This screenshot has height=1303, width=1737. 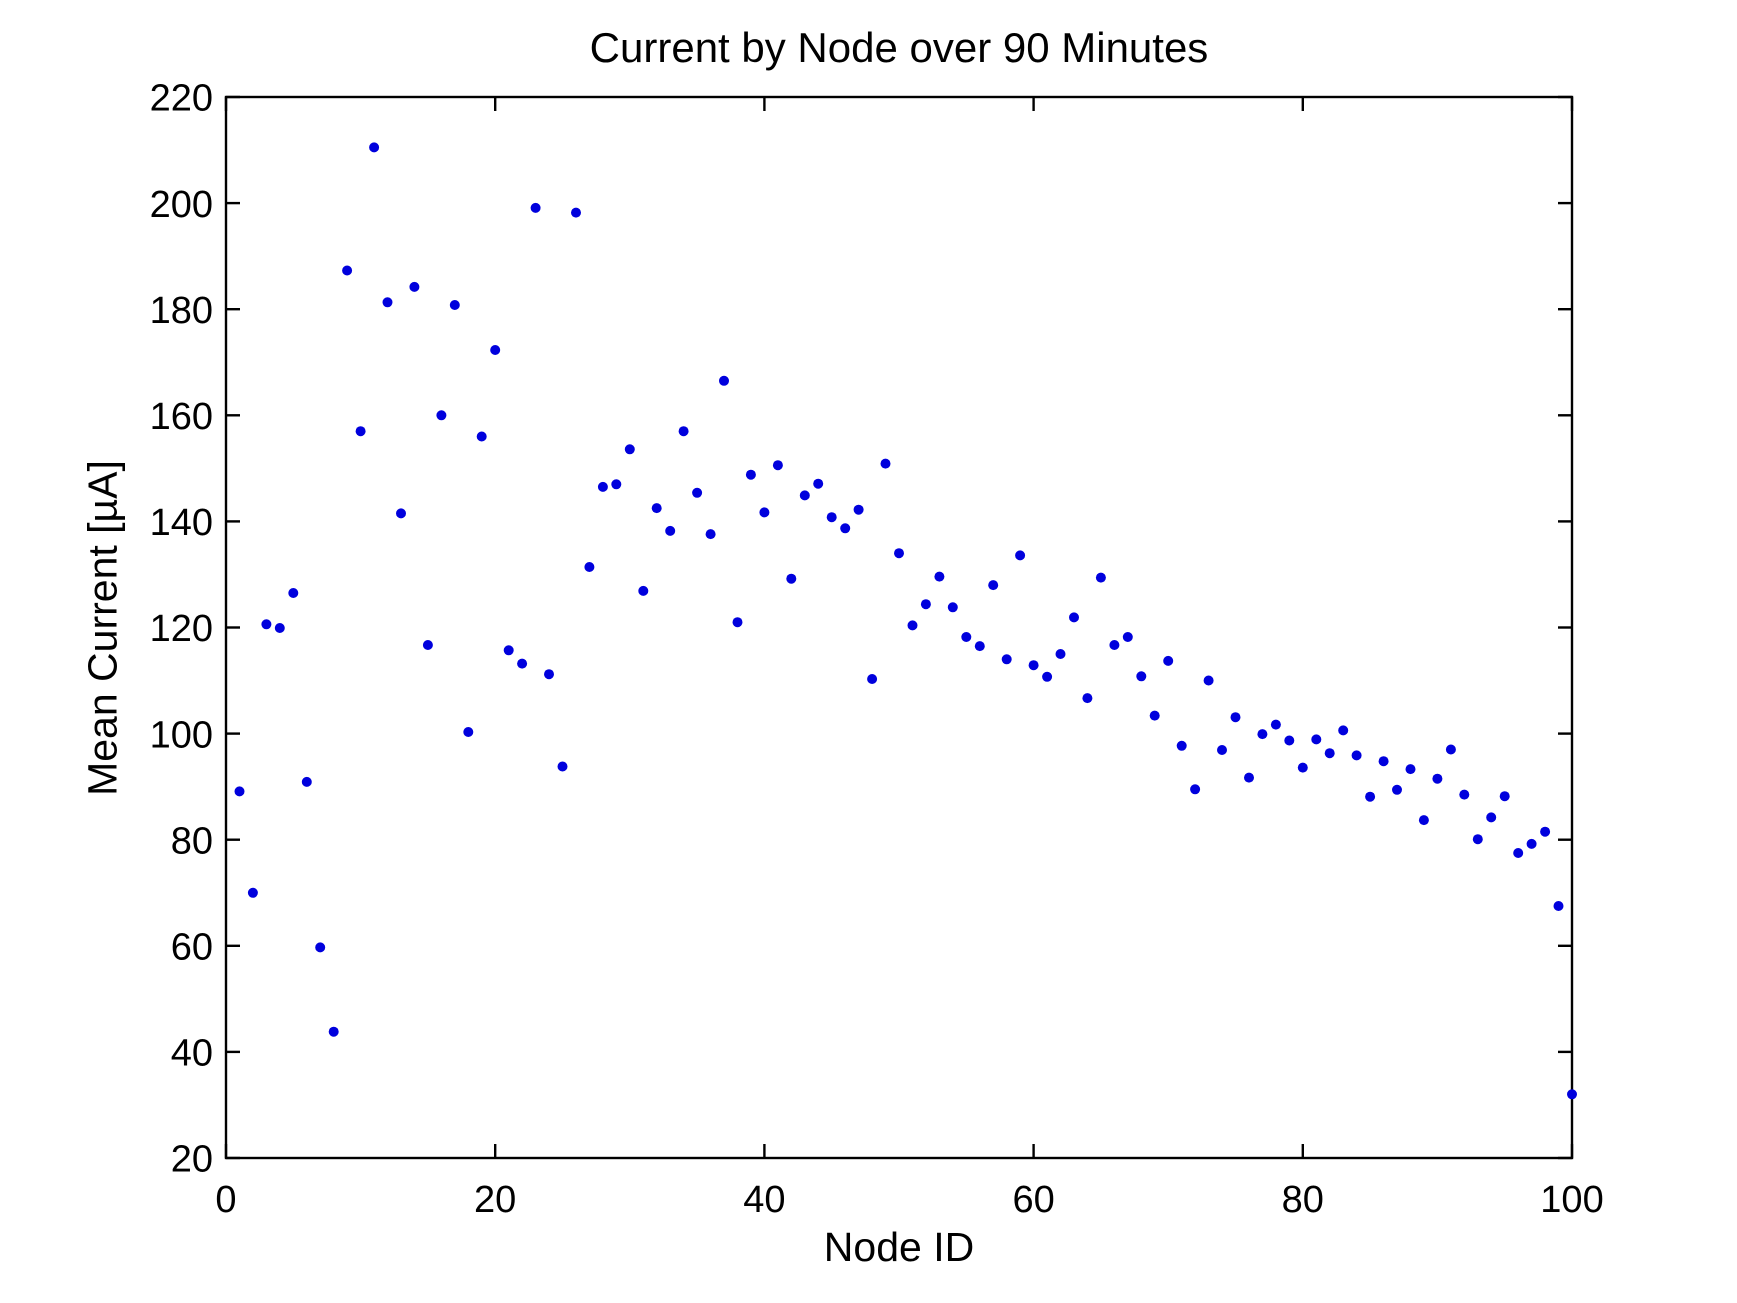 What do you see at coordinates (181, 417) in the screenshot?
I see `y-tick-label: 160` at bounding box center [181, 417].